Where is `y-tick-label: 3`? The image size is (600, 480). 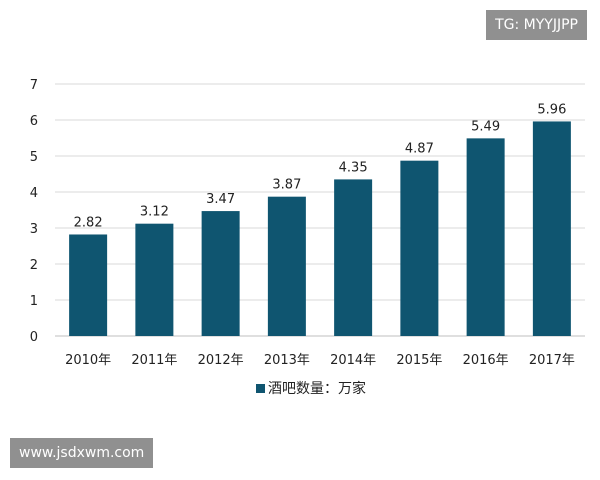
y-tick-label: 3 is located at coordinates (34, 229).